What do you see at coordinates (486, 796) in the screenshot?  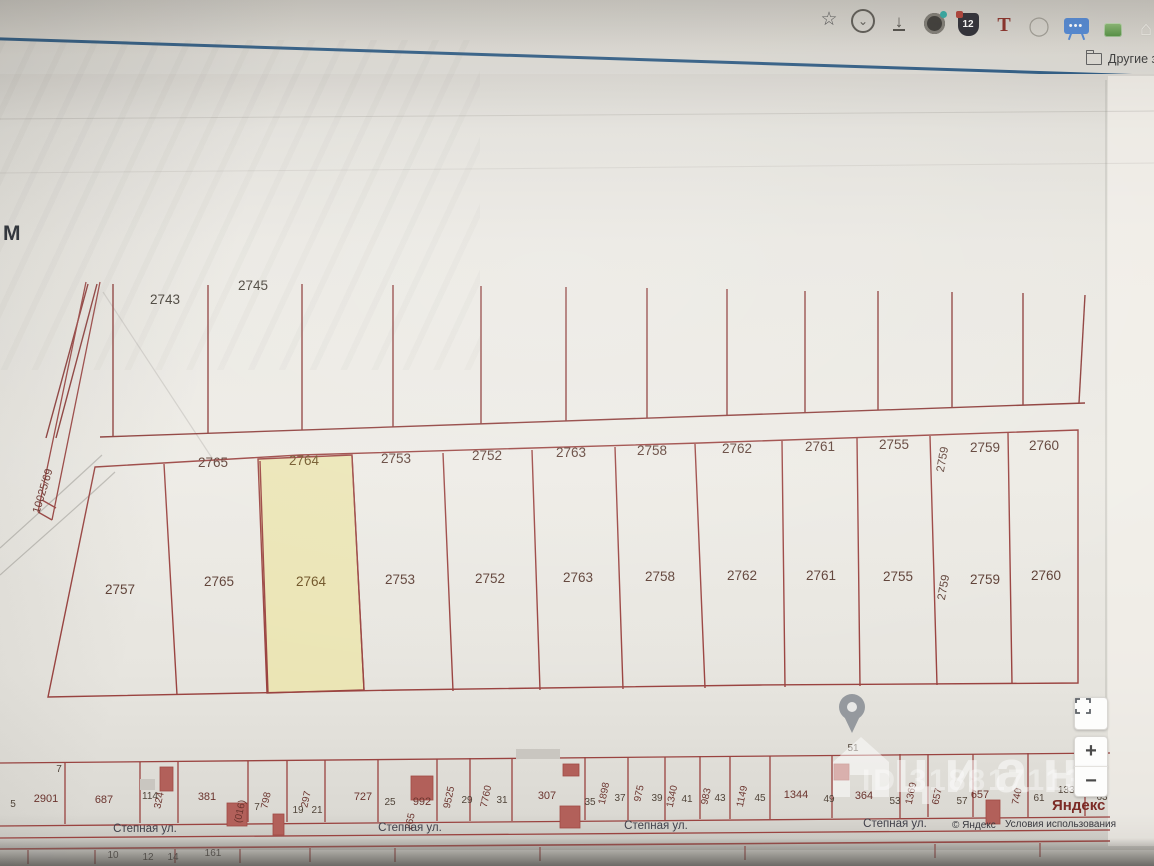 I see `parcel-number-rotated: 7760` at bounding box center [486, 796].